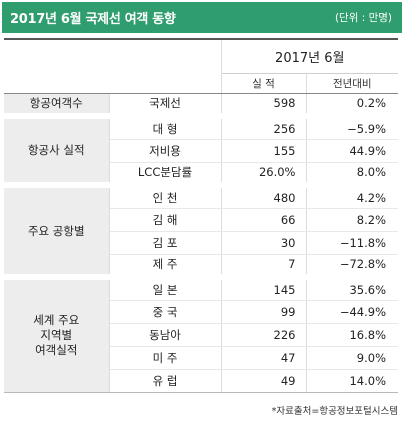 This screenshot has height=423, width=404. I want to click on row-change-value: 14.0%, so click(352, 381).